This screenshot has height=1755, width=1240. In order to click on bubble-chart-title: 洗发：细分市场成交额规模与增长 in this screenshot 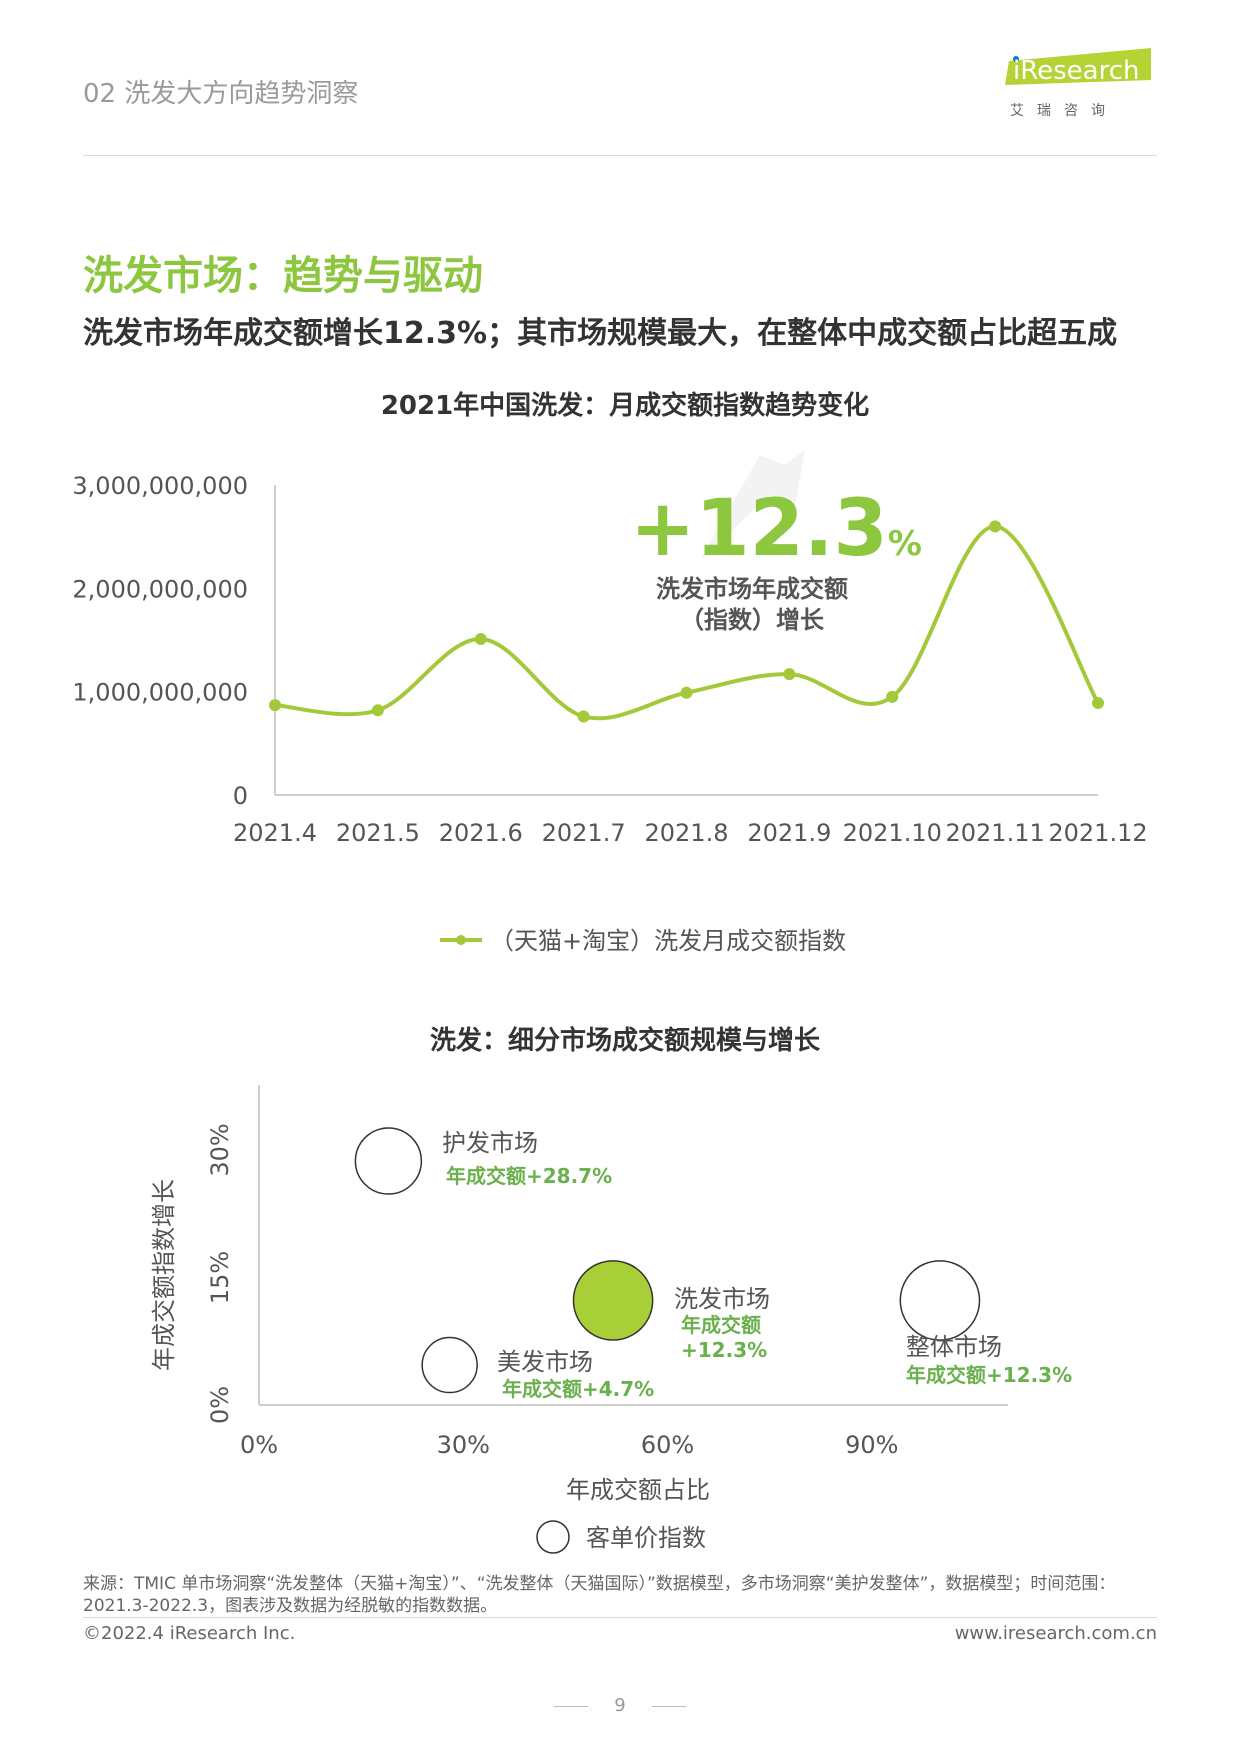, I will do `click(624, 1041)`.